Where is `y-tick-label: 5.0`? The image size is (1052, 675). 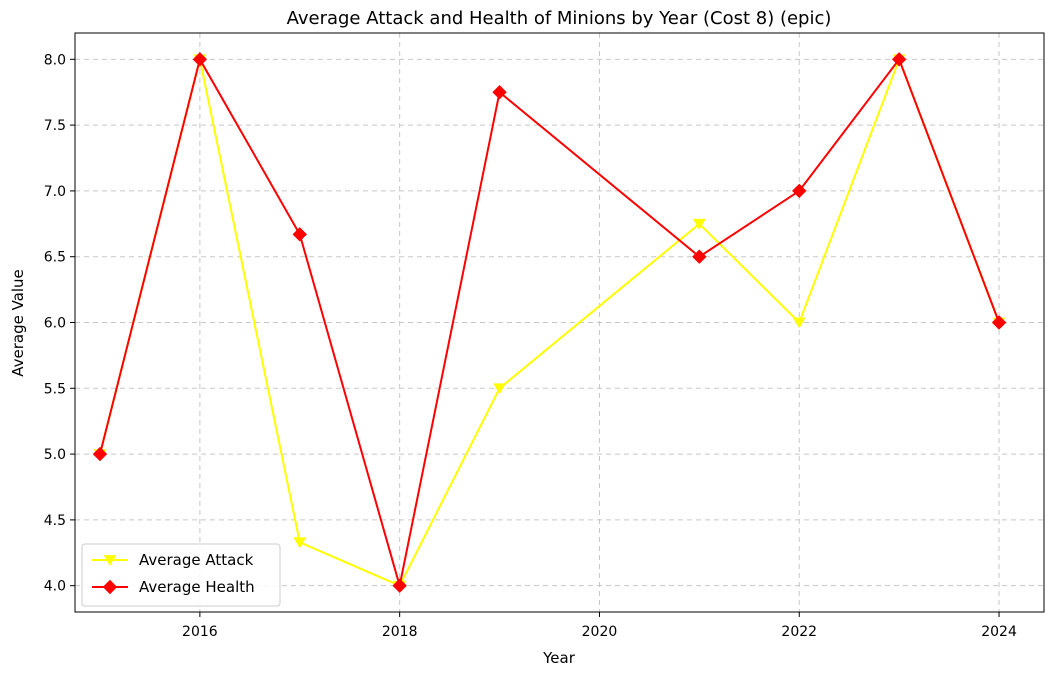 y-tick-label: 5.0 is located at coordinates (55, 455).